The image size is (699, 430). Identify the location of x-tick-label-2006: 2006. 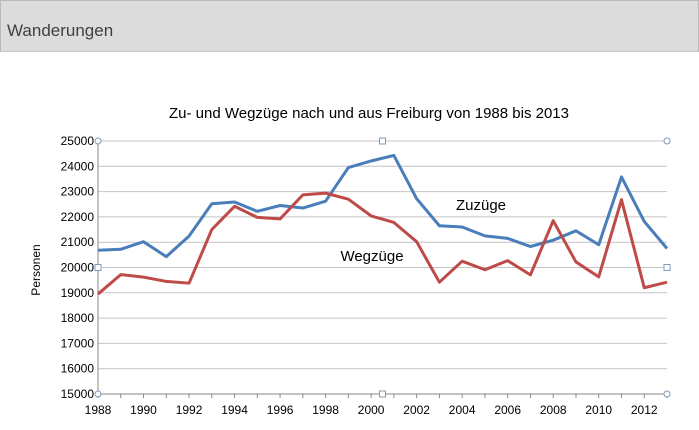
(507, 410).